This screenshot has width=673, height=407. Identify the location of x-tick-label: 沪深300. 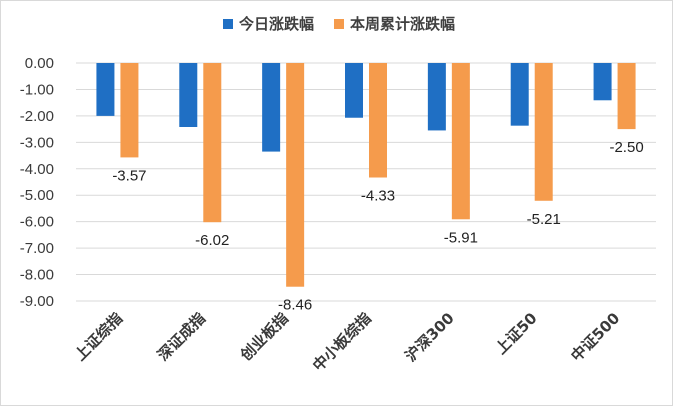
(430, 337).